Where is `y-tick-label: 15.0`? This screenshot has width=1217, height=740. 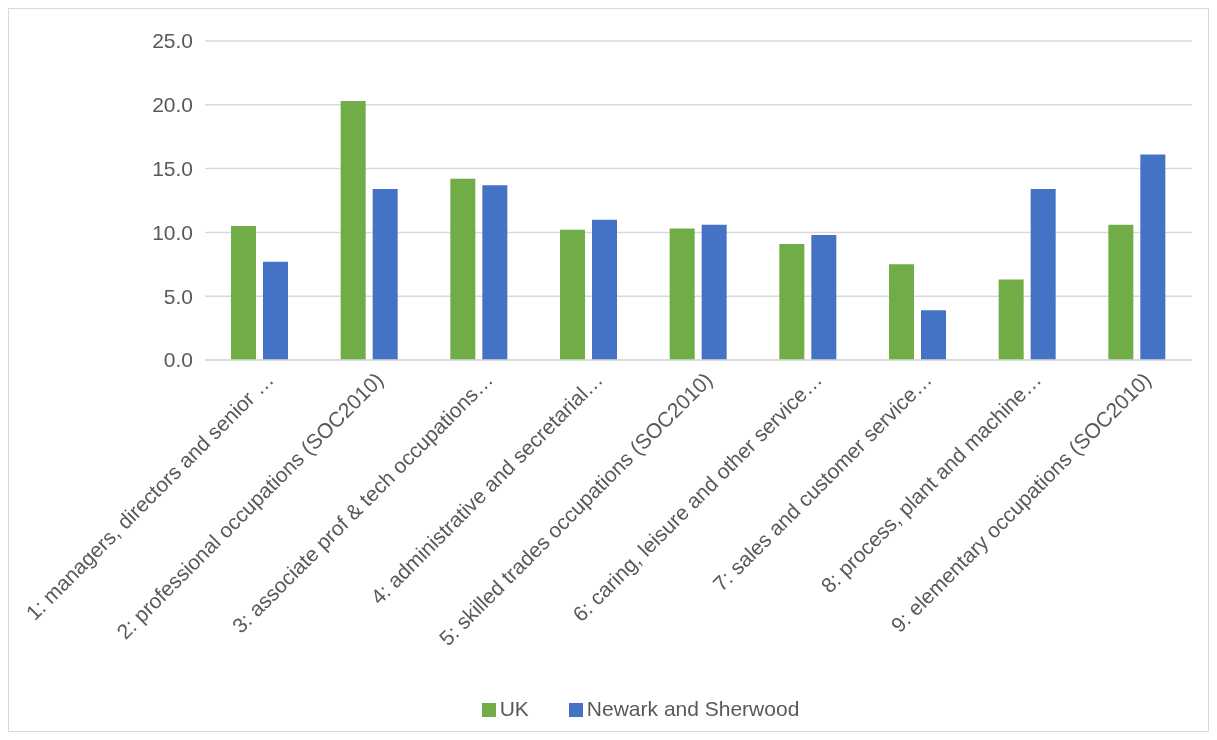
y-tick-label: 15.0 is located at coordinates (172, 169).